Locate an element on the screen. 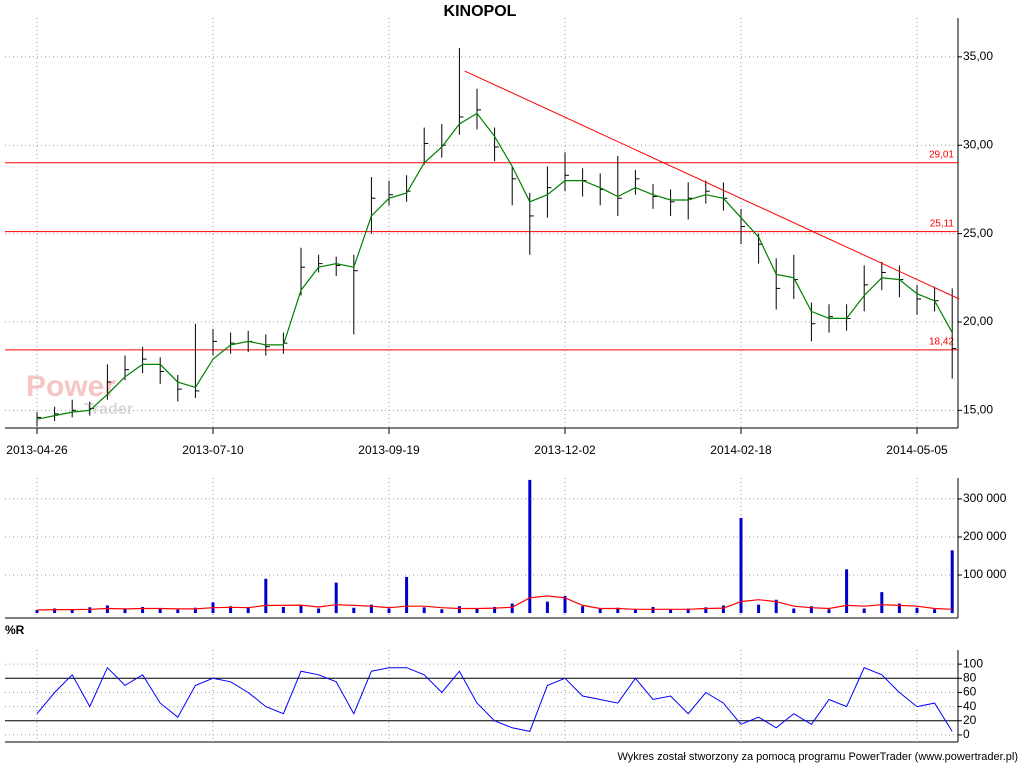 Image resolution: width=1024 pixels, height=768 pixels. y-tick-label: 80 is located at coordinates (970, 677).